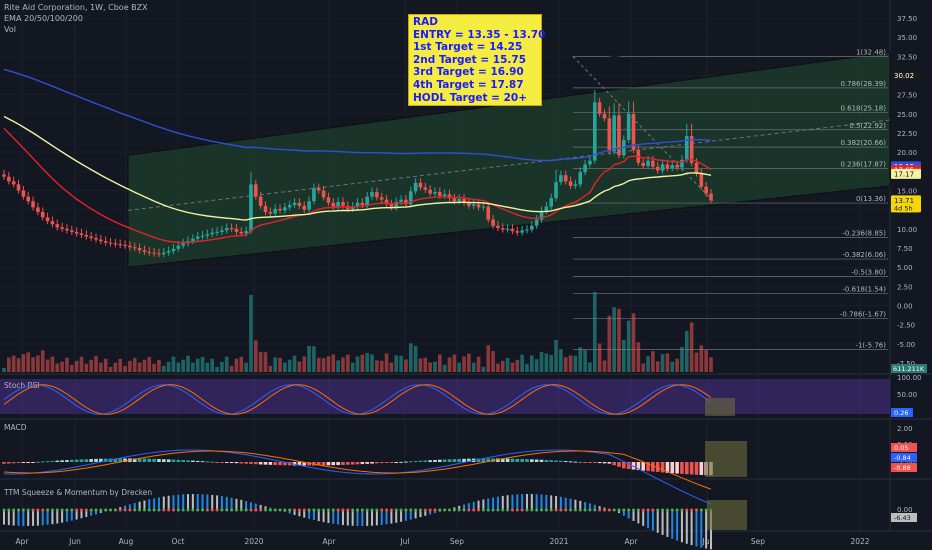 The height and width of the screenshot is (550, 932). I want to click on squeeze-tag-value: -6.43, so click(902, 518).